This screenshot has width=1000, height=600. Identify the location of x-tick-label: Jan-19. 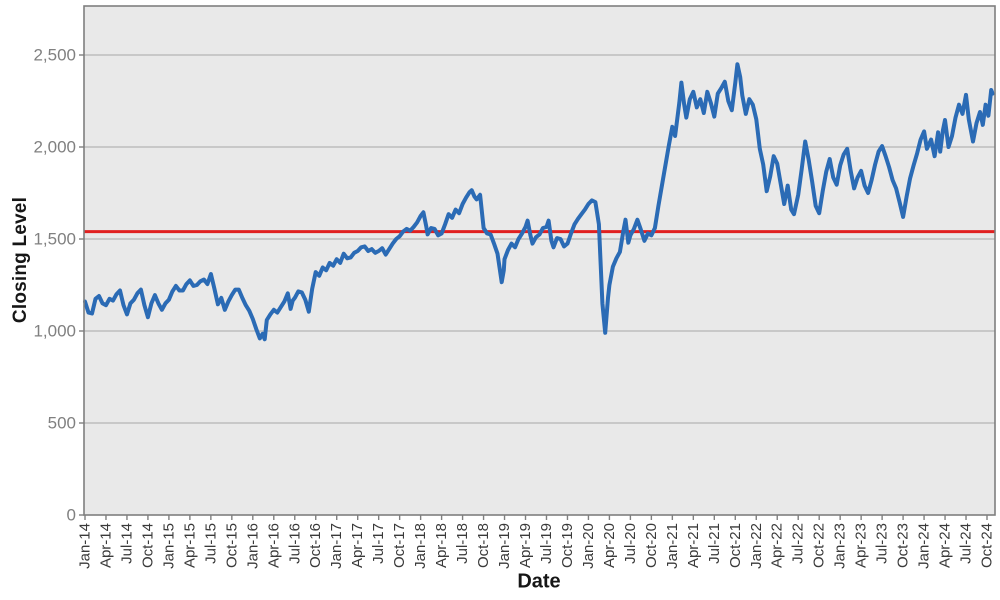
(504, 546).